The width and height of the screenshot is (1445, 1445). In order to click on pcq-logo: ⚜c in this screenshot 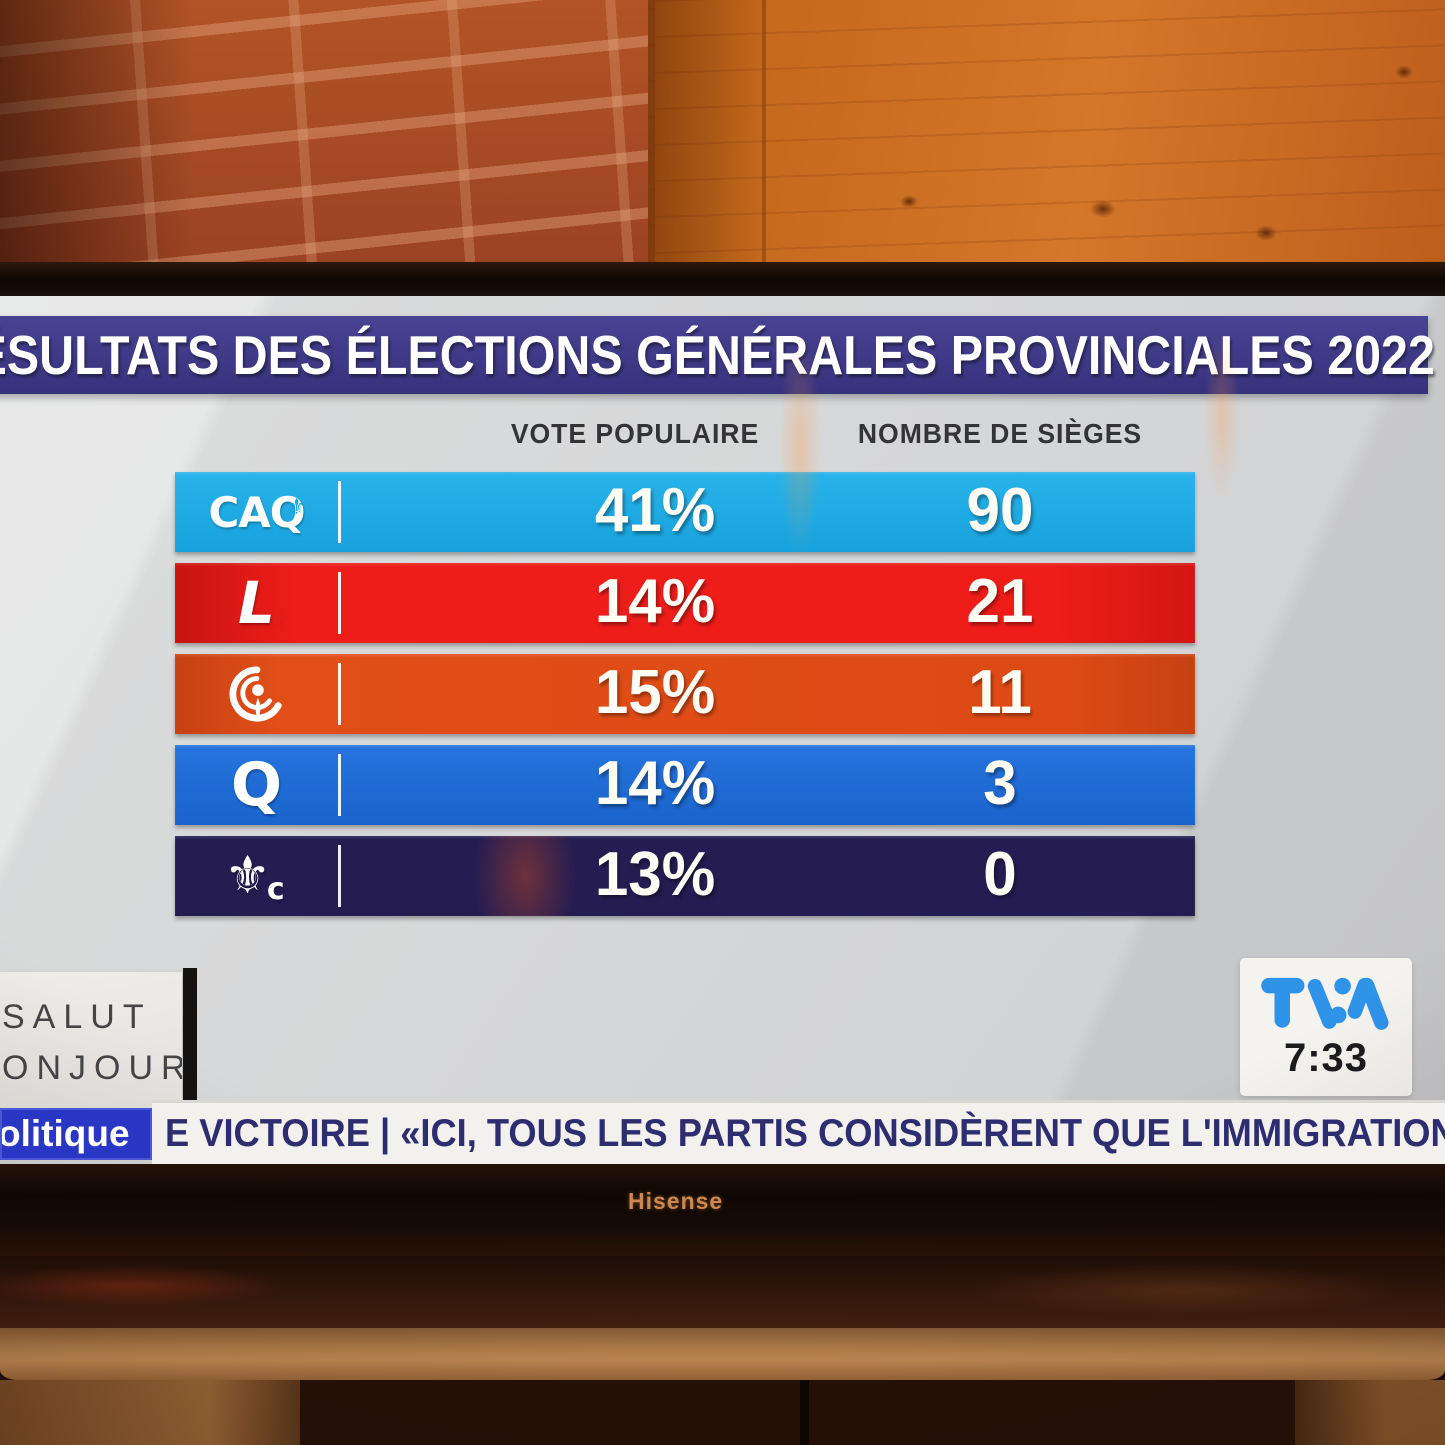, I will do `click(254, 876)`.